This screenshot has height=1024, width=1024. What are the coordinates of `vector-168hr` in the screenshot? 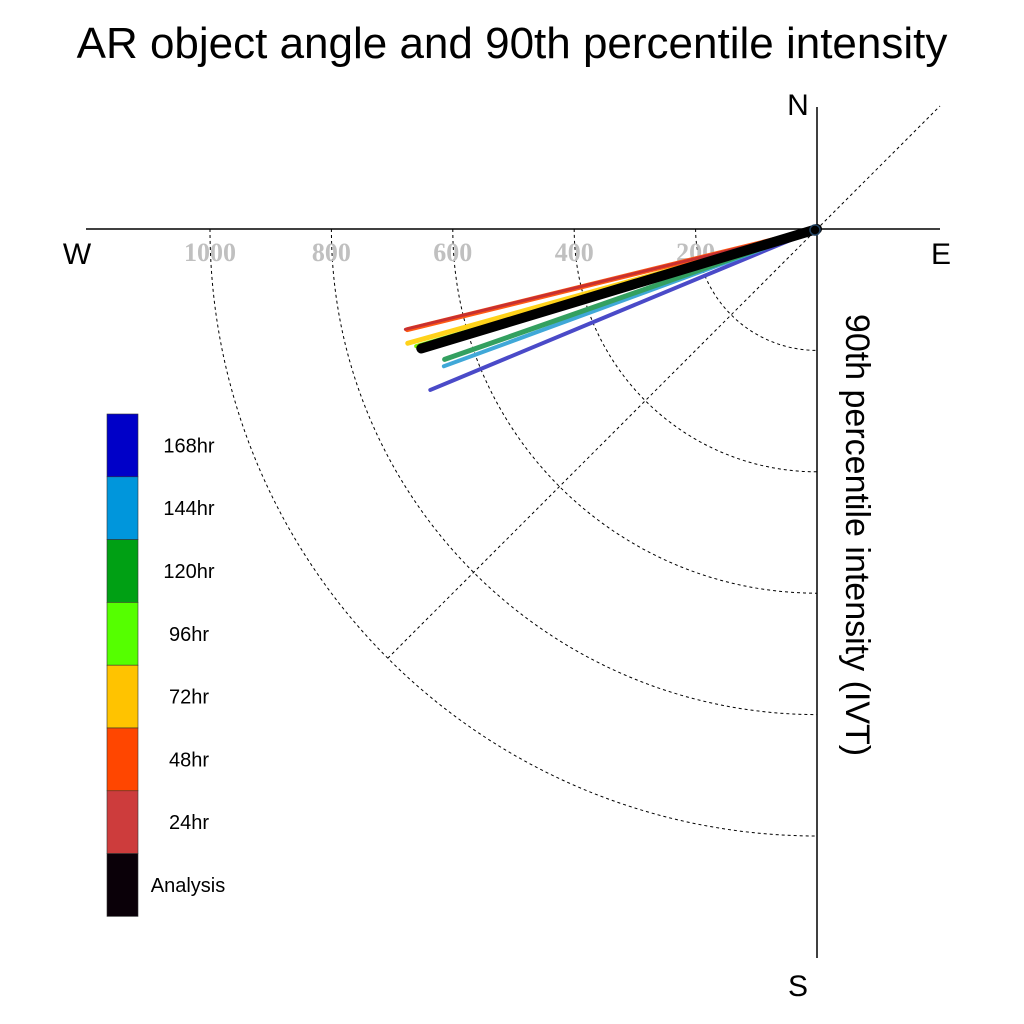 It's located at (623, 309).